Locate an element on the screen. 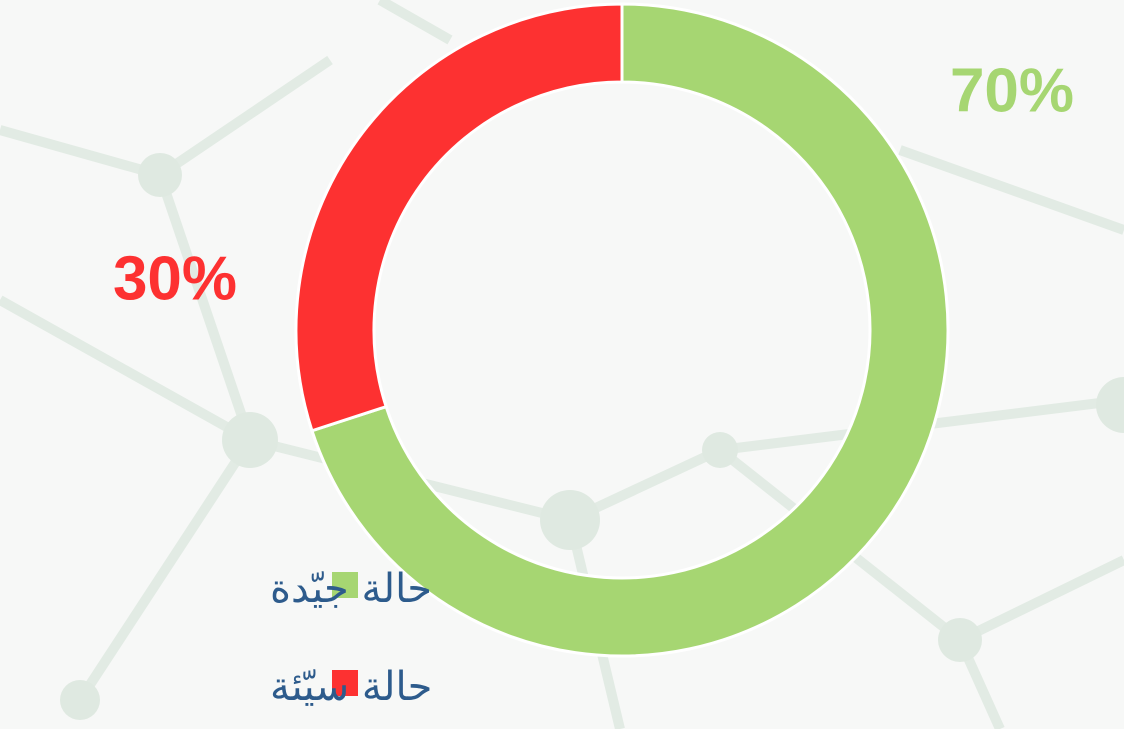 The image size is (1124, 729). legend-label: حالة جيّدة is located at coordinates (351, 589).